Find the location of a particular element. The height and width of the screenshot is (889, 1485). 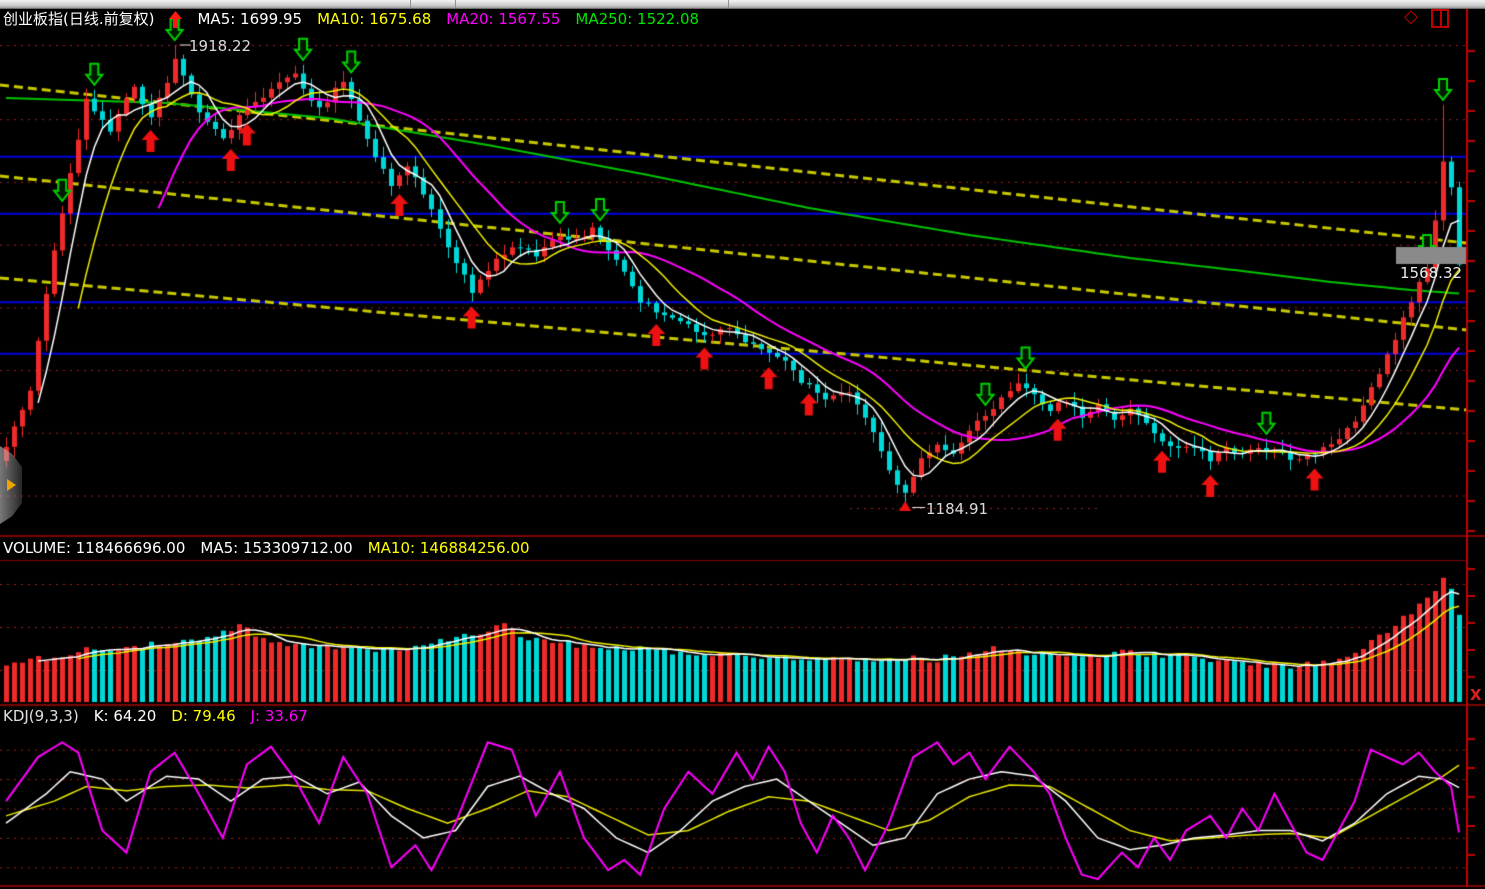

split-window-icon-divider is located at coordinates (1441, 18).